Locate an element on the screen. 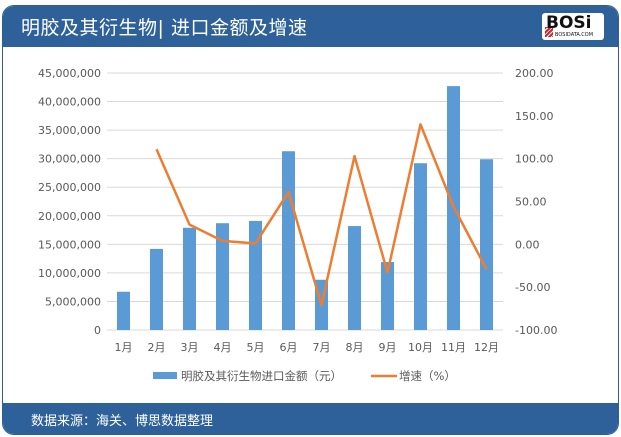 This screenshot has width=621, height=437. x-axis-tick: 2月 is located at coordinates (157, 347).